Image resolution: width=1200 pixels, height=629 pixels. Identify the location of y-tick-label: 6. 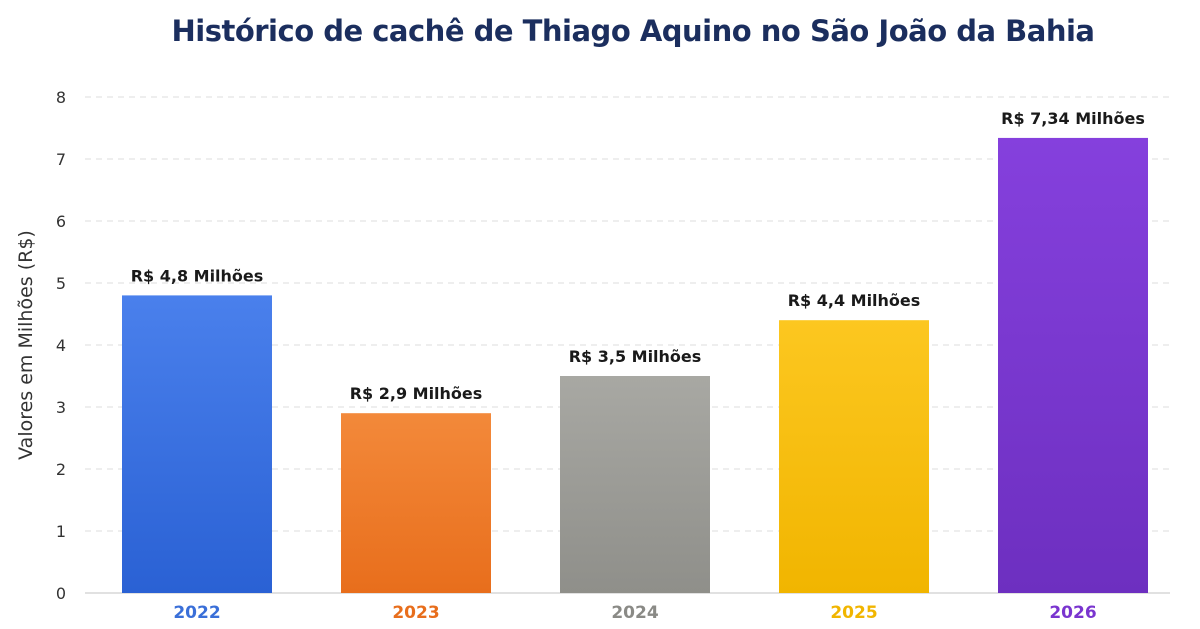
(61, 221).